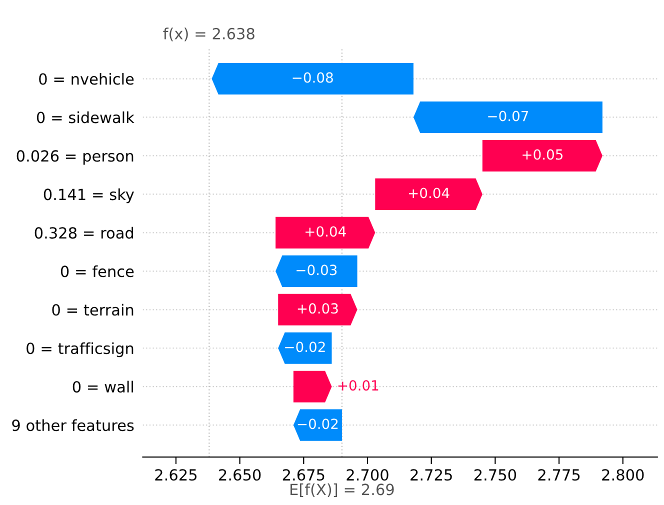 The height and width of the screenshot is (505, 664). Describe the element at coordinates (358, 385) in the screenshot. I see `data-label: +0.01` at that location.